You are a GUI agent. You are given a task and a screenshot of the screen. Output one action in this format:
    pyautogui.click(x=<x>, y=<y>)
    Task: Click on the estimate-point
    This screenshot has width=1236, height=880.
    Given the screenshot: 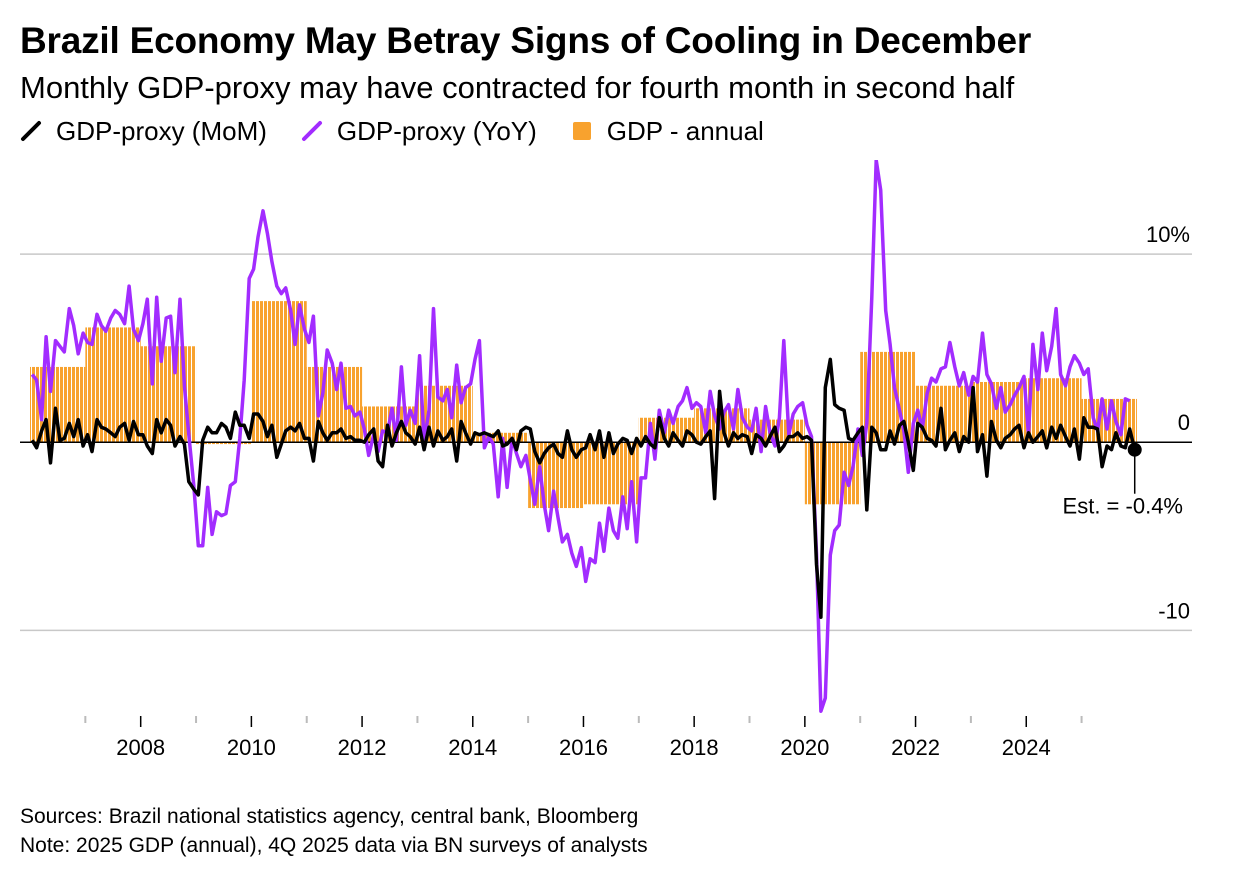 What is the action you would take?
    pyautogui.click(x=1134, y=449)
    